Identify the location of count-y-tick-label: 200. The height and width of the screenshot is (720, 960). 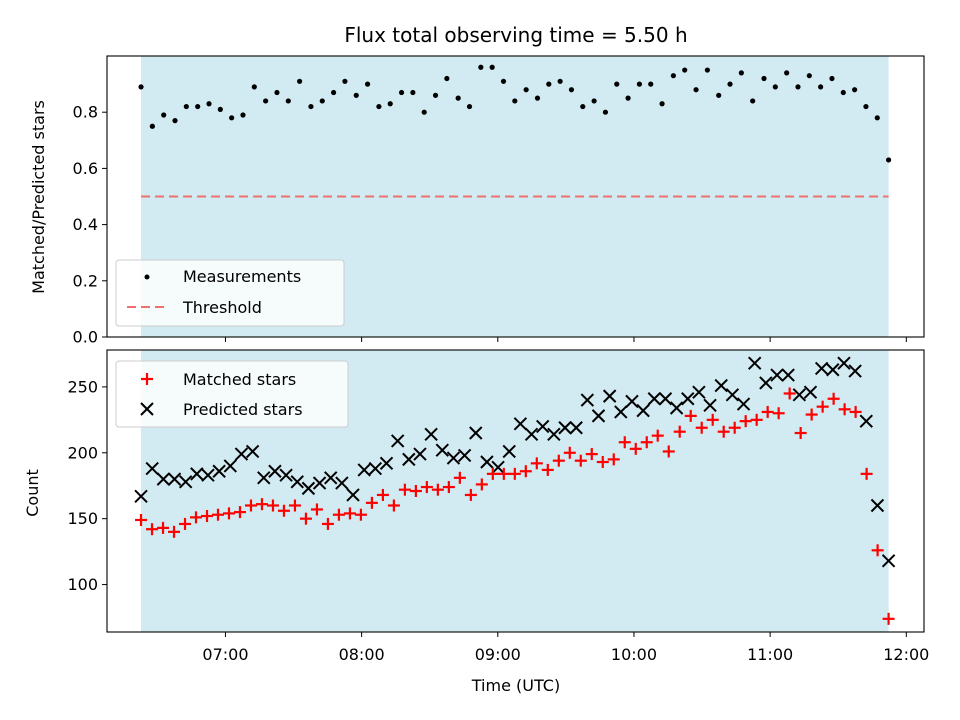
(82, 452).